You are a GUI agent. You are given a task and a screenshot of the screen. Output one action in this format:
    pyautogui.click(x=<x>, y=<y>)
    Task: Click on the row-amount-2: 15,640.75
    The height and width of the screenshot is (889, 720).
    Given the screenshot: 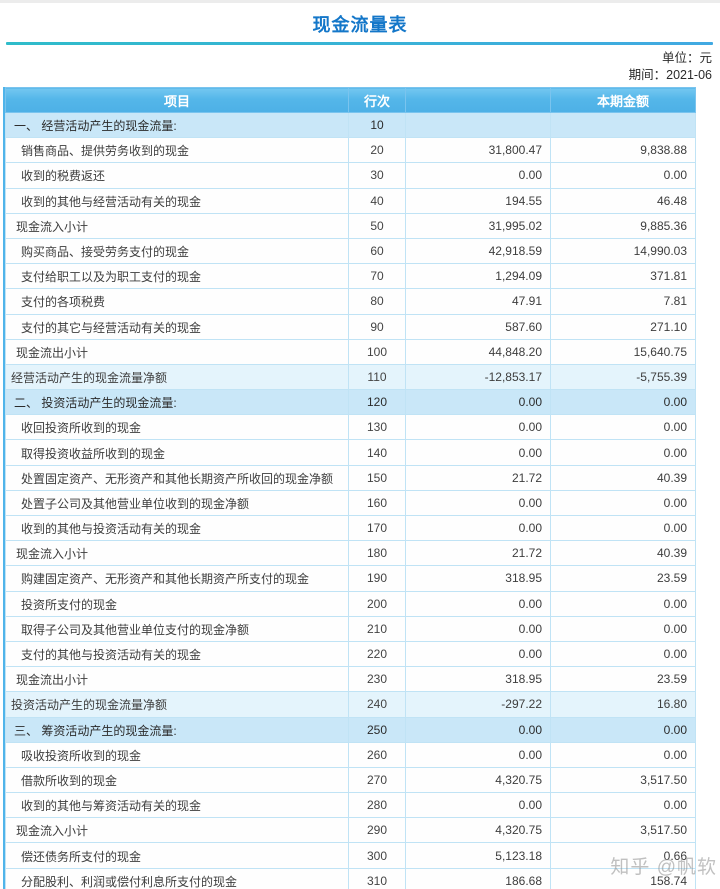 What is the action you would take?
    pyautogui.click(x=623, y=351)
    